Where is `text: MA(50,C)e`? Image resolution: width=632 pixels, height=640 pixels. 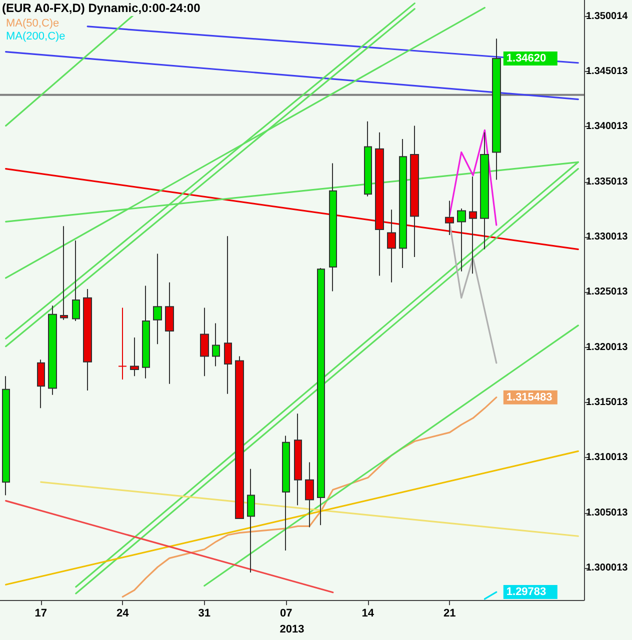 text: MA(50,C)e is located at coordinates (33, 24).